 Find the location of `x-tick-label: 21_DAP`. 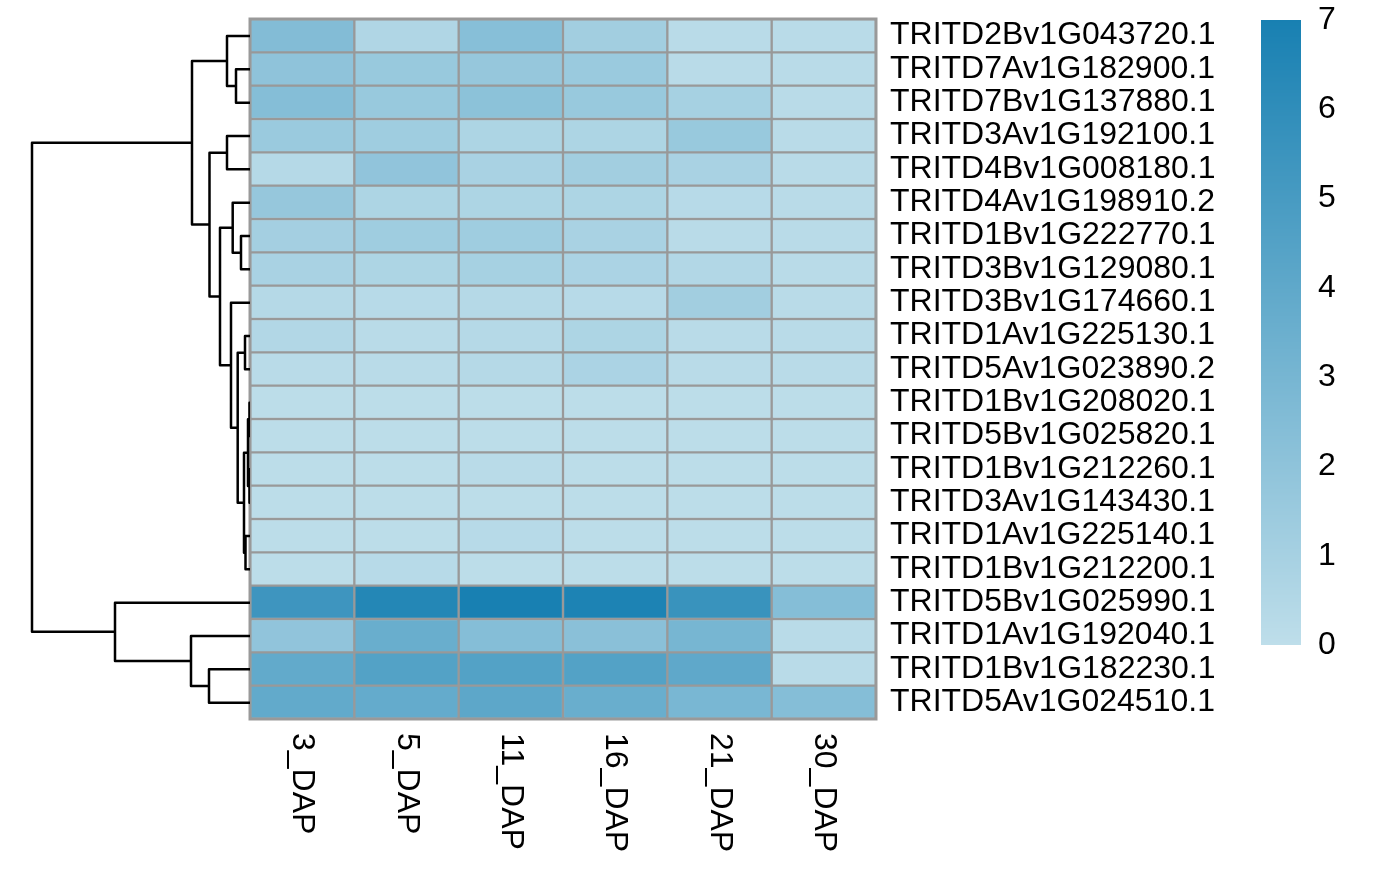

x-tick-label: 21_DAP is located at coordinates (721, 793).